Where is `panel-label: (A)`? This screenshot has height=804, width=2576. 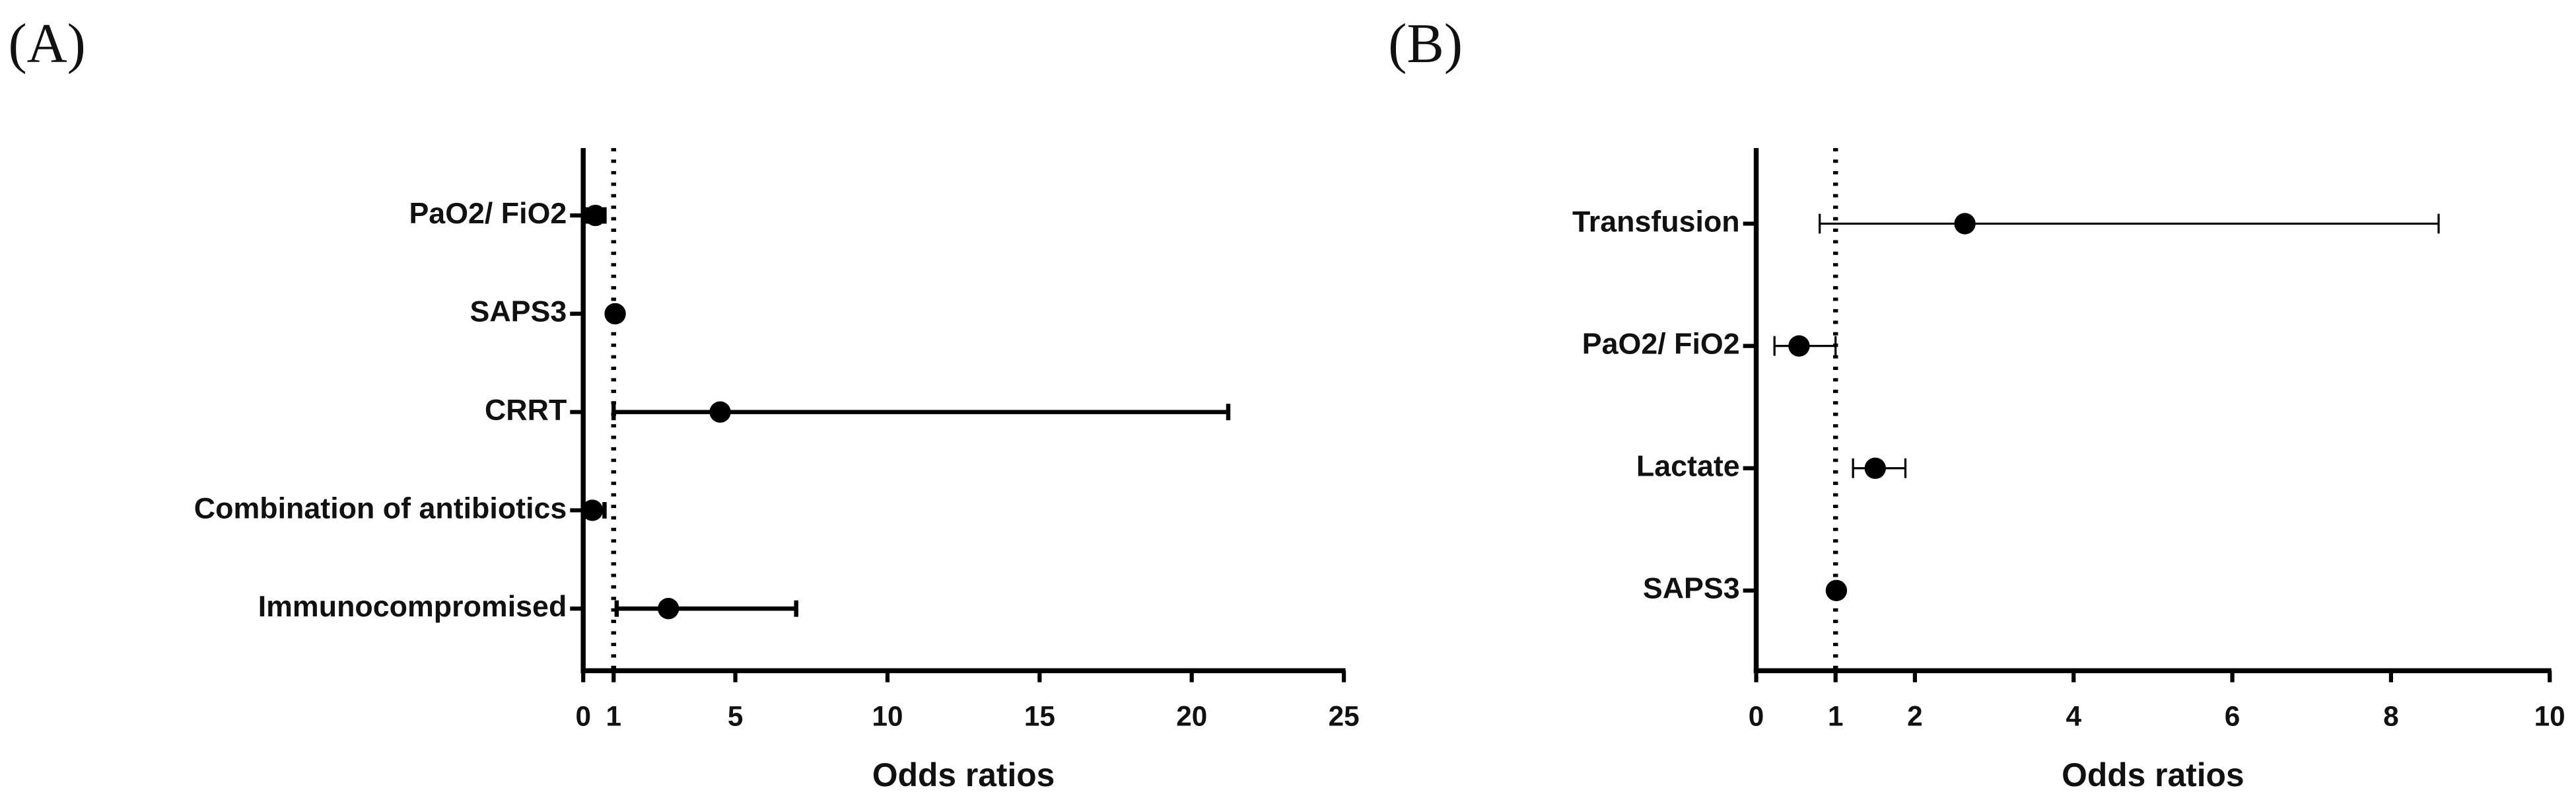
panel-label: (A) is located at coordinates (47, 44).